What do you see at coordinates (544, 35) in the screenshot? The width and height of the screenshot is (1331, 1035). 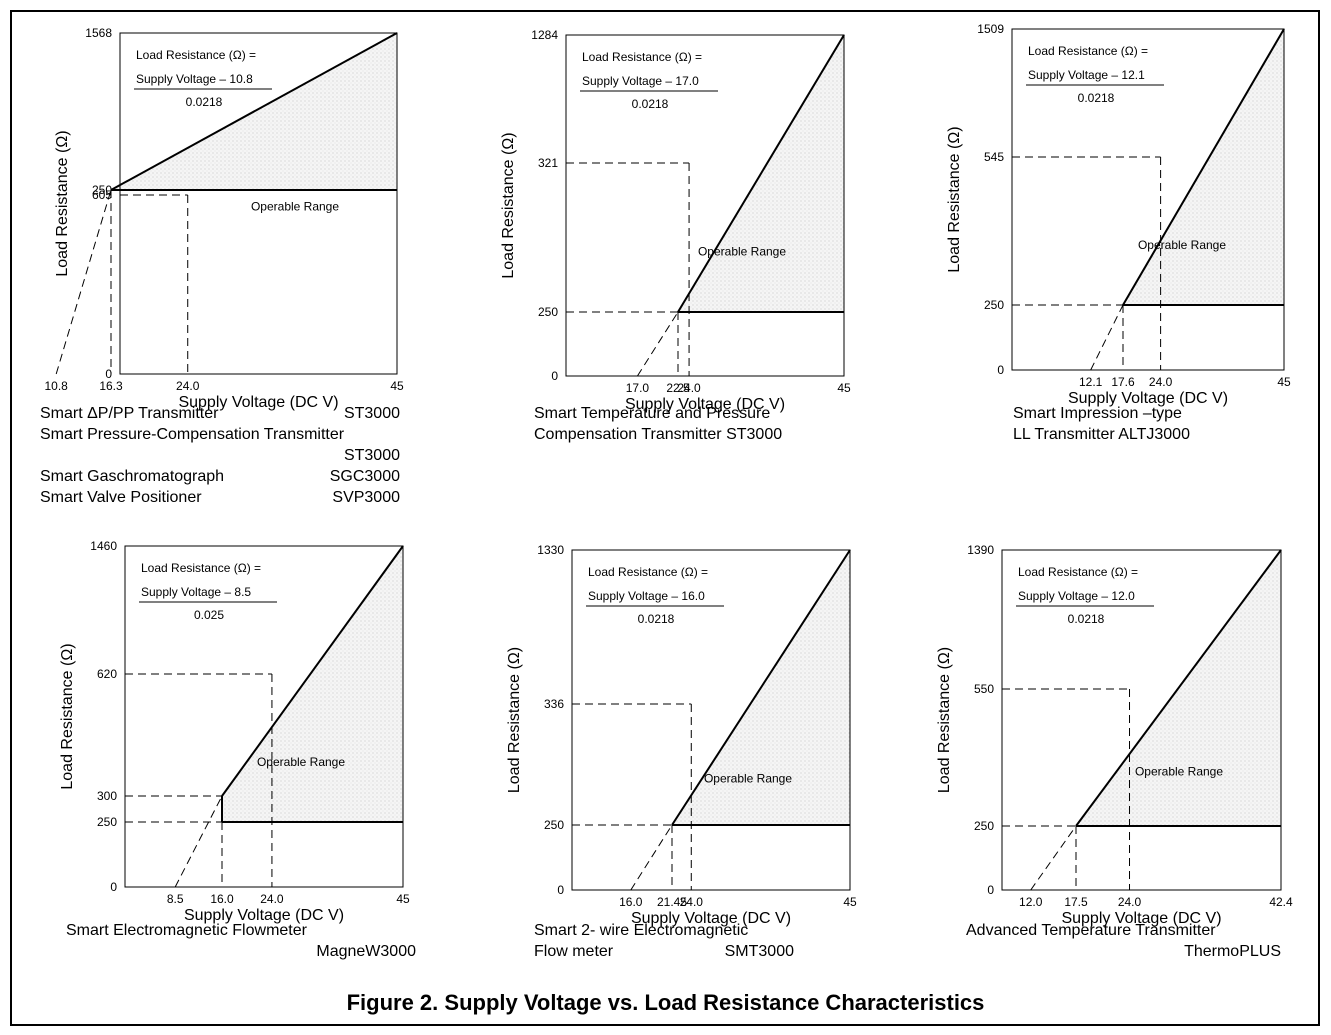 I see `y-tick-label: 1284` at bounding box center [544, 35].